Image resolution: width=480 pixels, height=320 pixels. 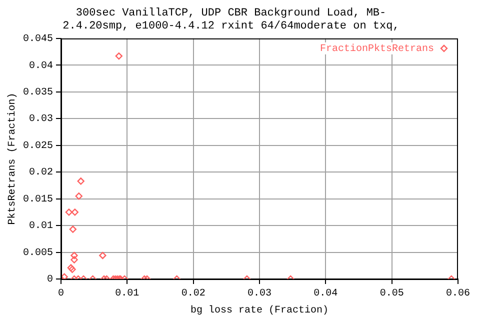 What do you see at coordinates (392, 294) in the screenshot?
I see `x-tick-label: 0.05` at bounding box center [392, 294].